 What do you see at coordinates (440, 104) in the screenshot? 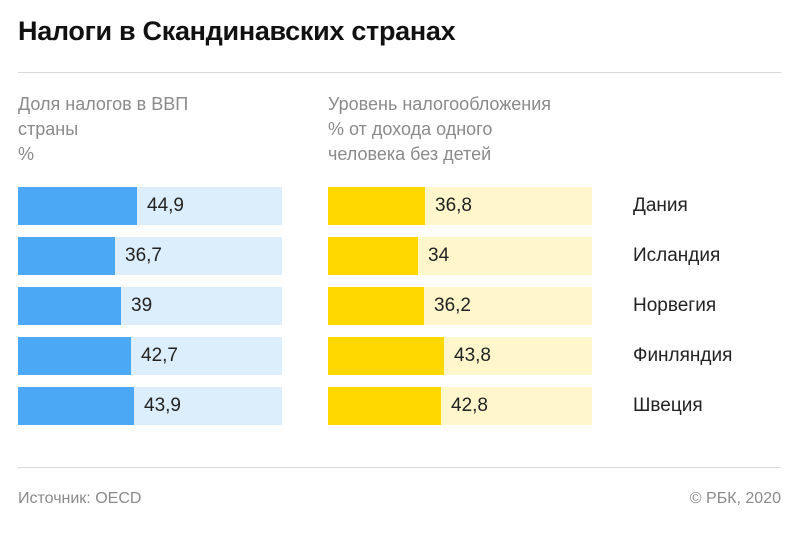
I see `right-subtitle-line-1: Уровень налогообложения` at bounding box center [440, 104].